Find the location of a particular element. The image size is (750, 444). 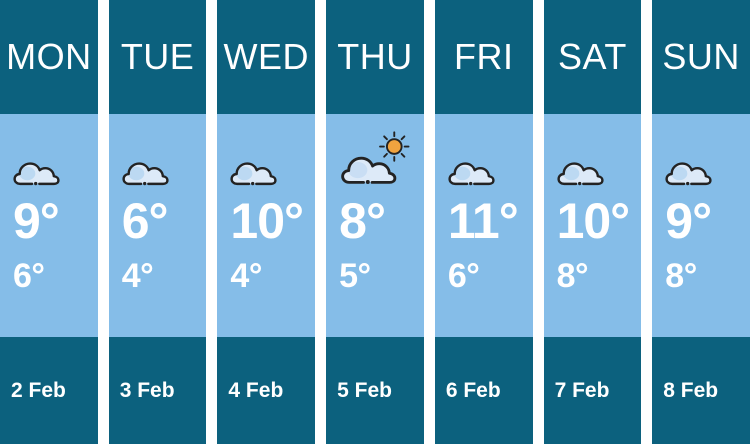

day-date: 3 Feb is located at coordinates (157, 390).